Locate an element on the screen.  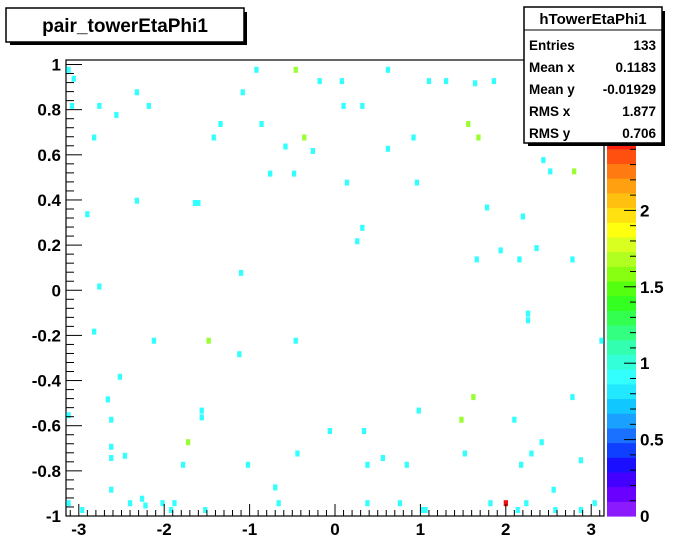
x-tick-label: -3 is located at coordinates (78, 529).